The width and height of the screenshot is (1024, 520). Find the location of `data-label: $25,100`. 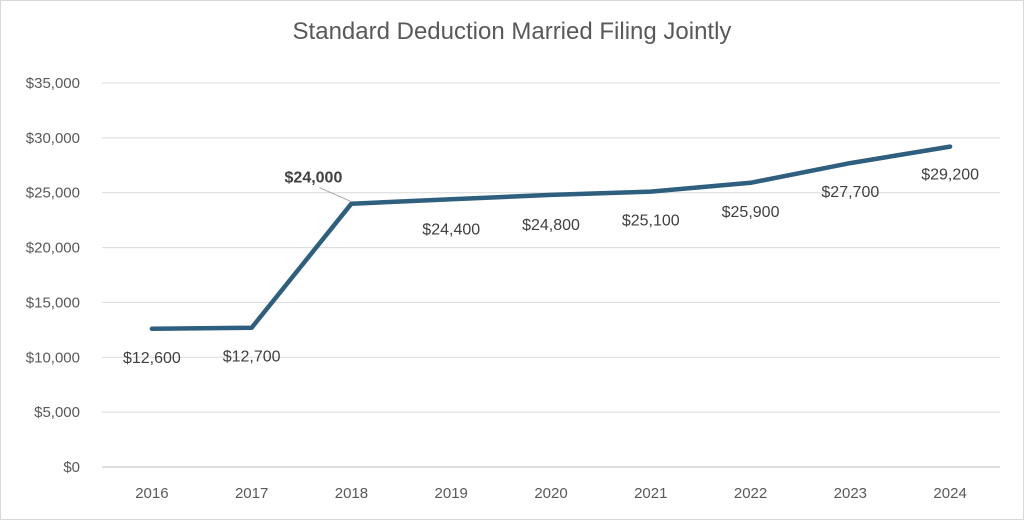

data-label: $25,100 is located at coordinates (651, 221).